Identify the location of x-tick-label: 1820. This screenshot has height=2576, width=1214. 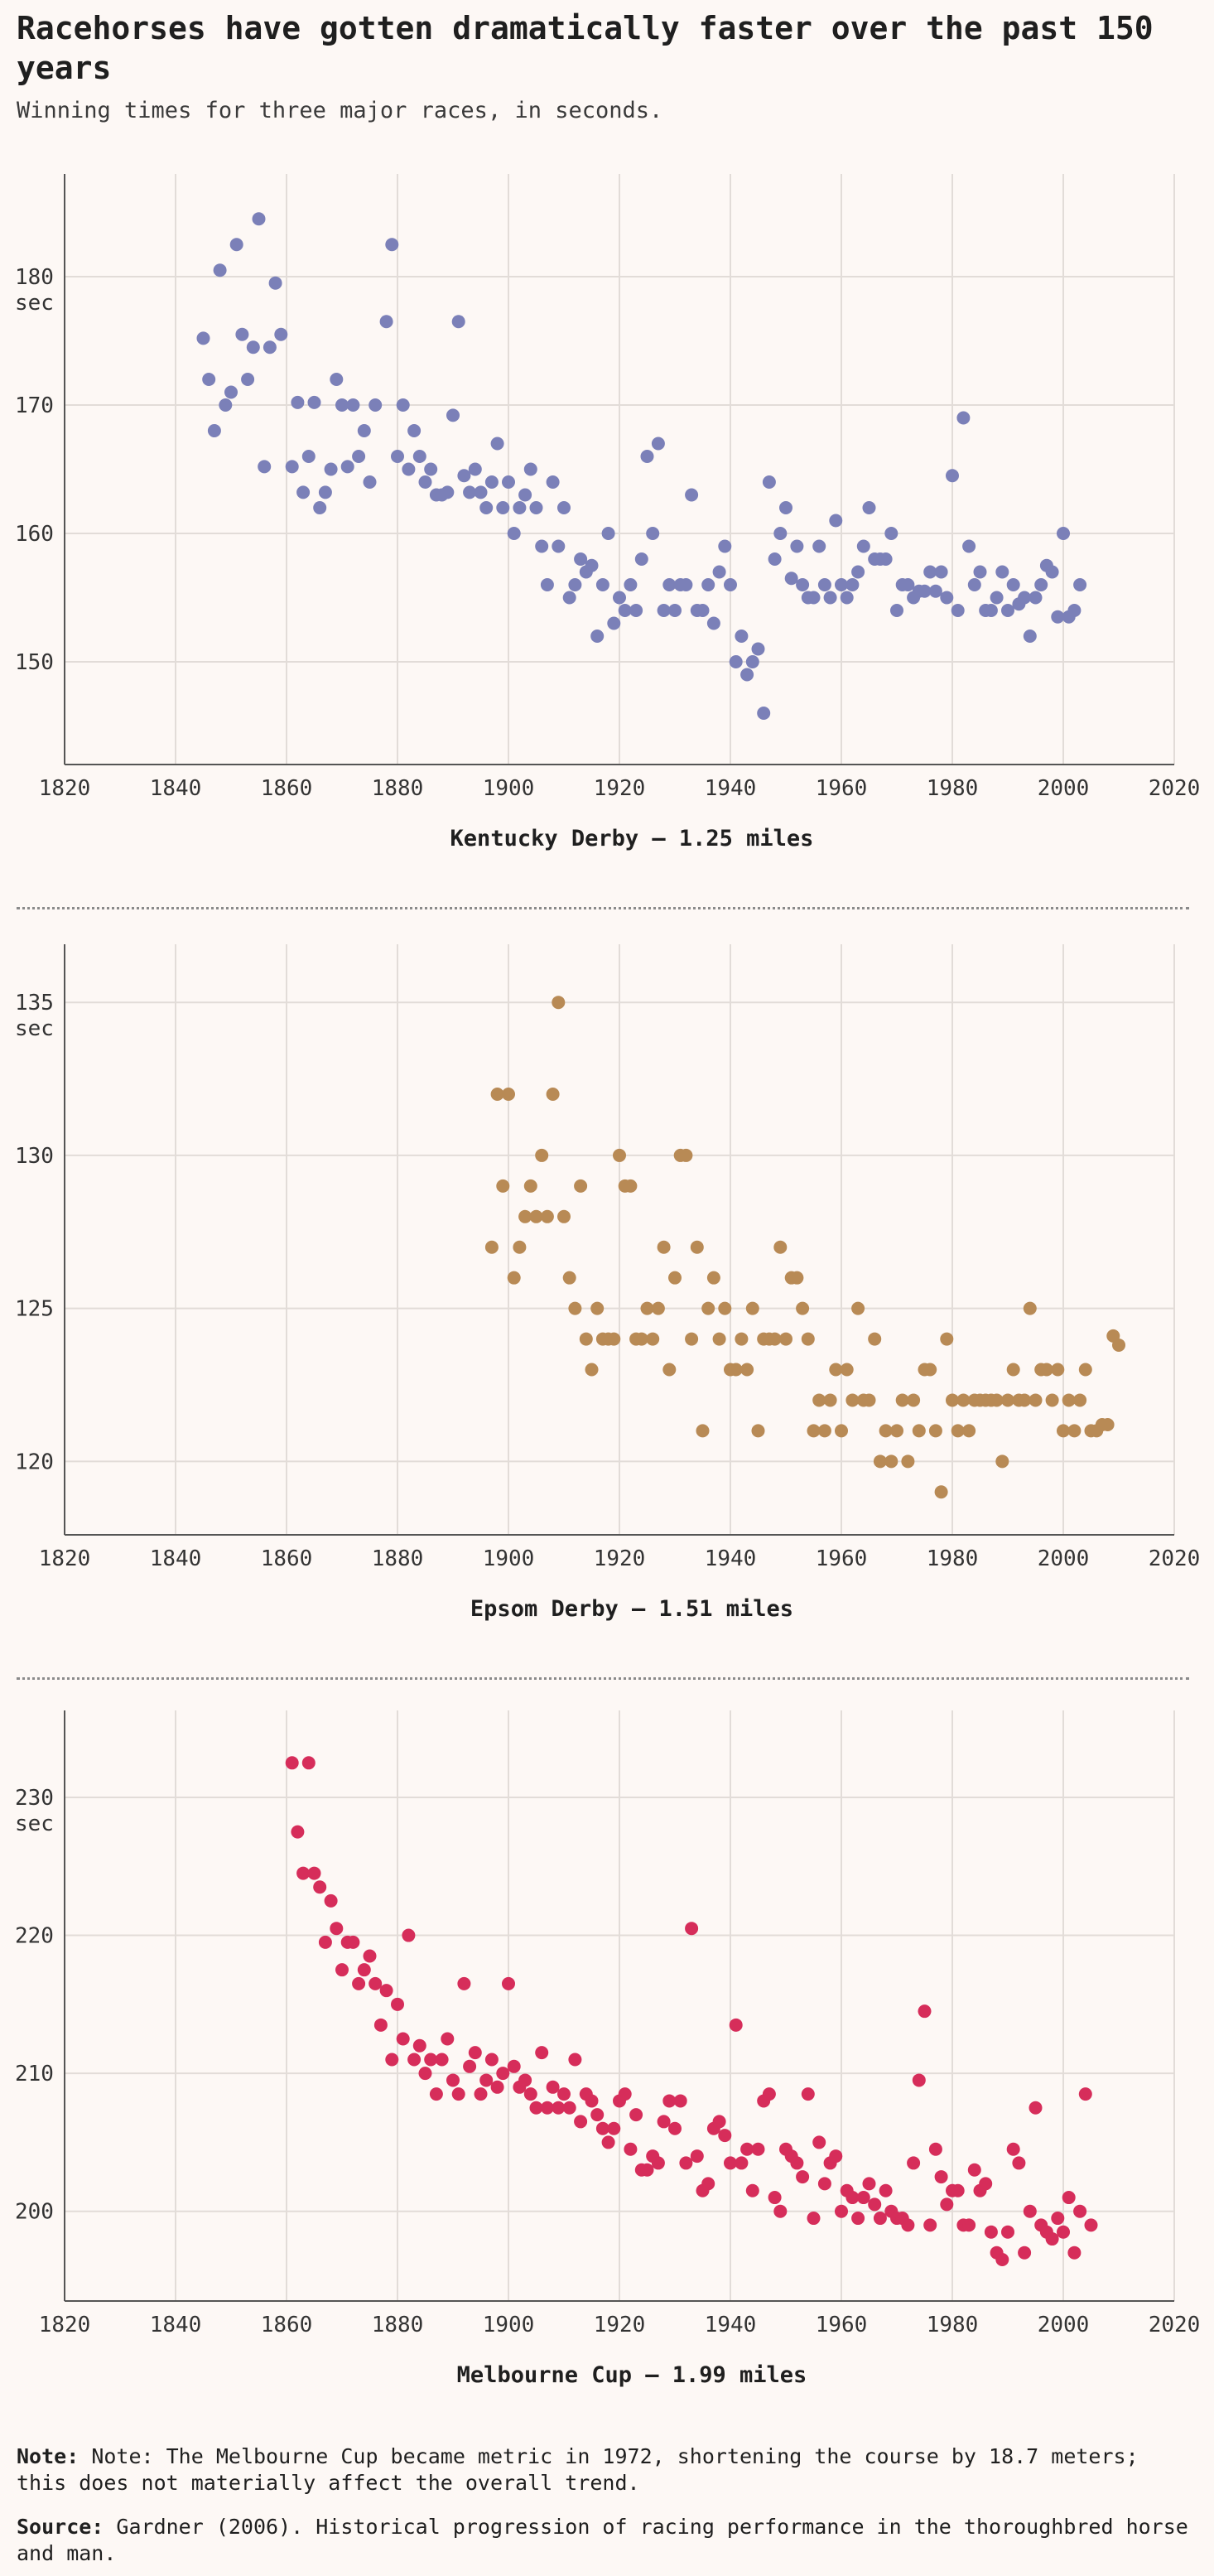
(65, 1558).